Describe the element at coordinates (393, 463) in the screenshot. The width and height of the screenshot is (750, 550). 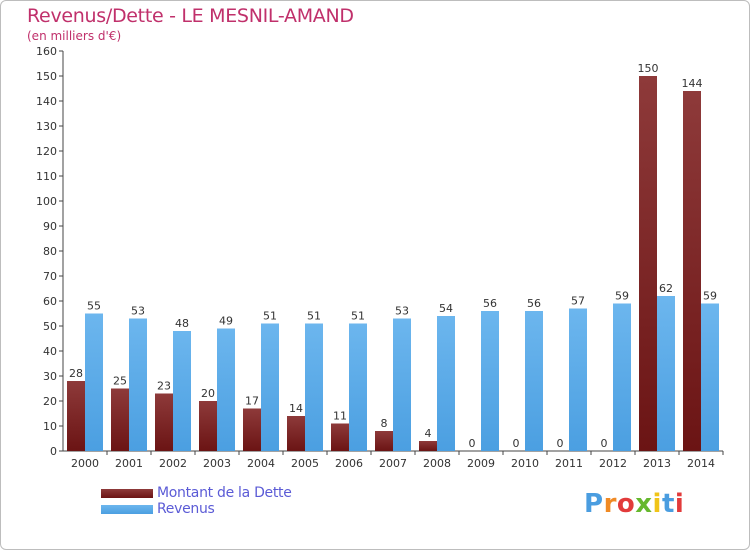
I see `x-tick-label: 2007` at that location.